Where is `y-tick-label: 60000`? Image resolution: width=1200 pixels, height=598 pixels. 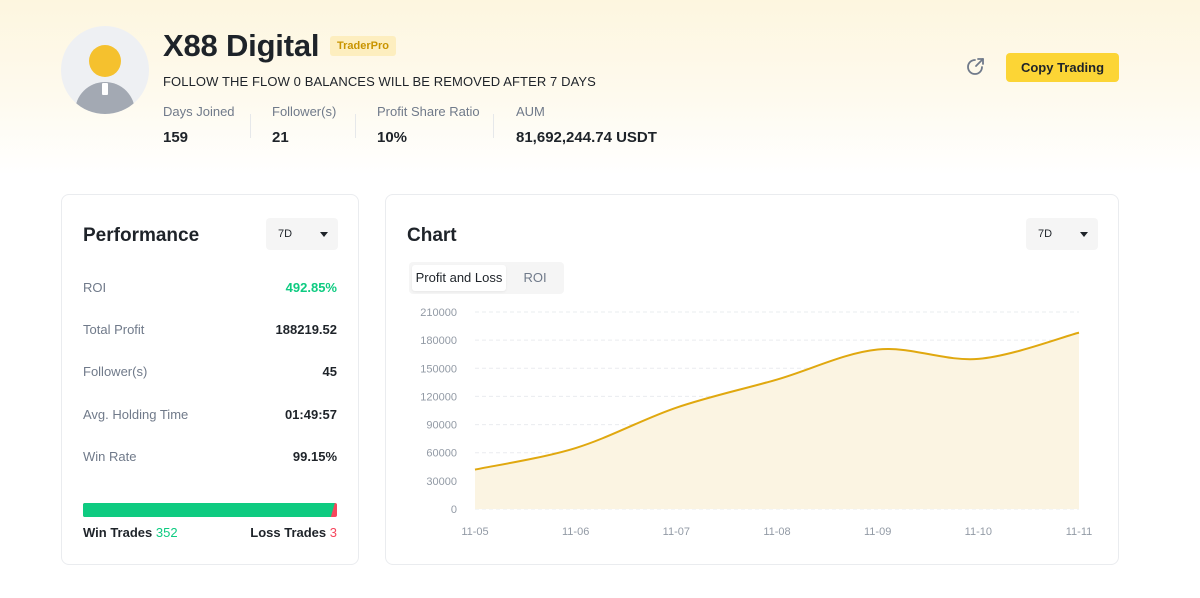 y-tick-label: 60000 is located at coordinates (441, 454).